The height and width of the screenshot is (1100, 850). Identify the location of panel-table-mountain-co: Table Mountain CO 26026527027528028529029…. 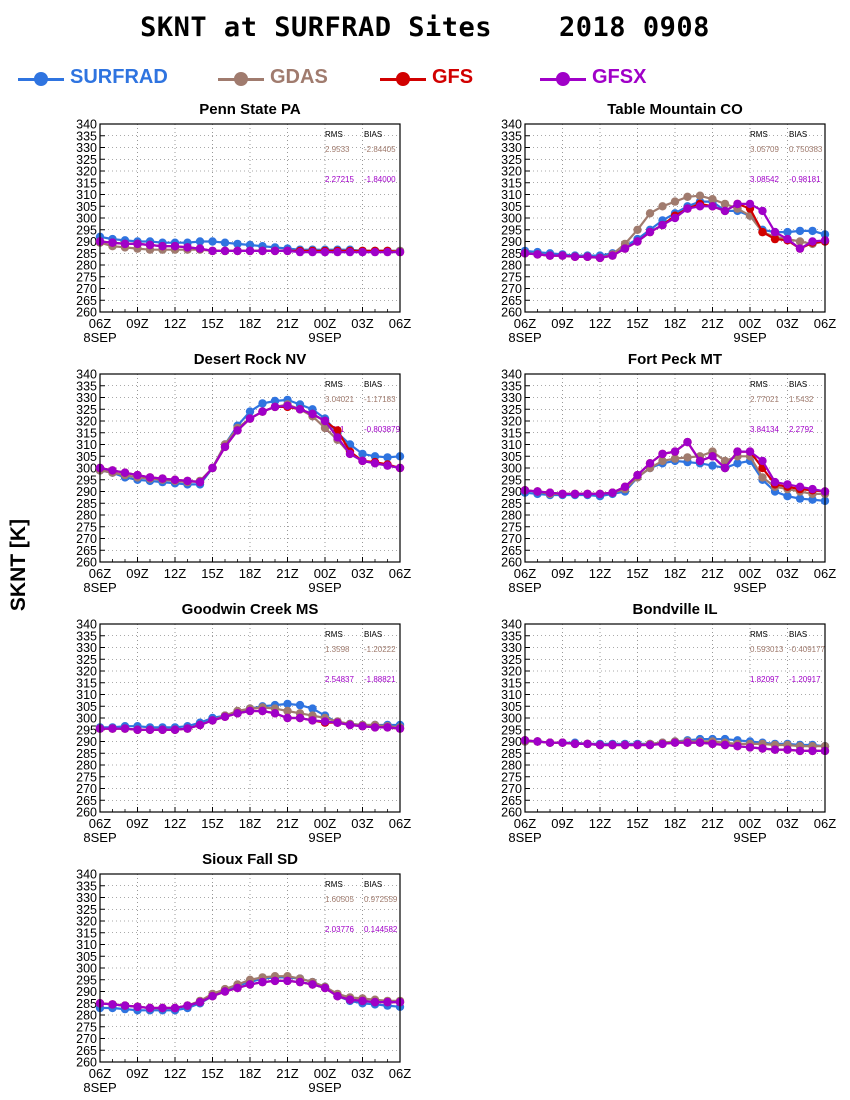
(668, 223).